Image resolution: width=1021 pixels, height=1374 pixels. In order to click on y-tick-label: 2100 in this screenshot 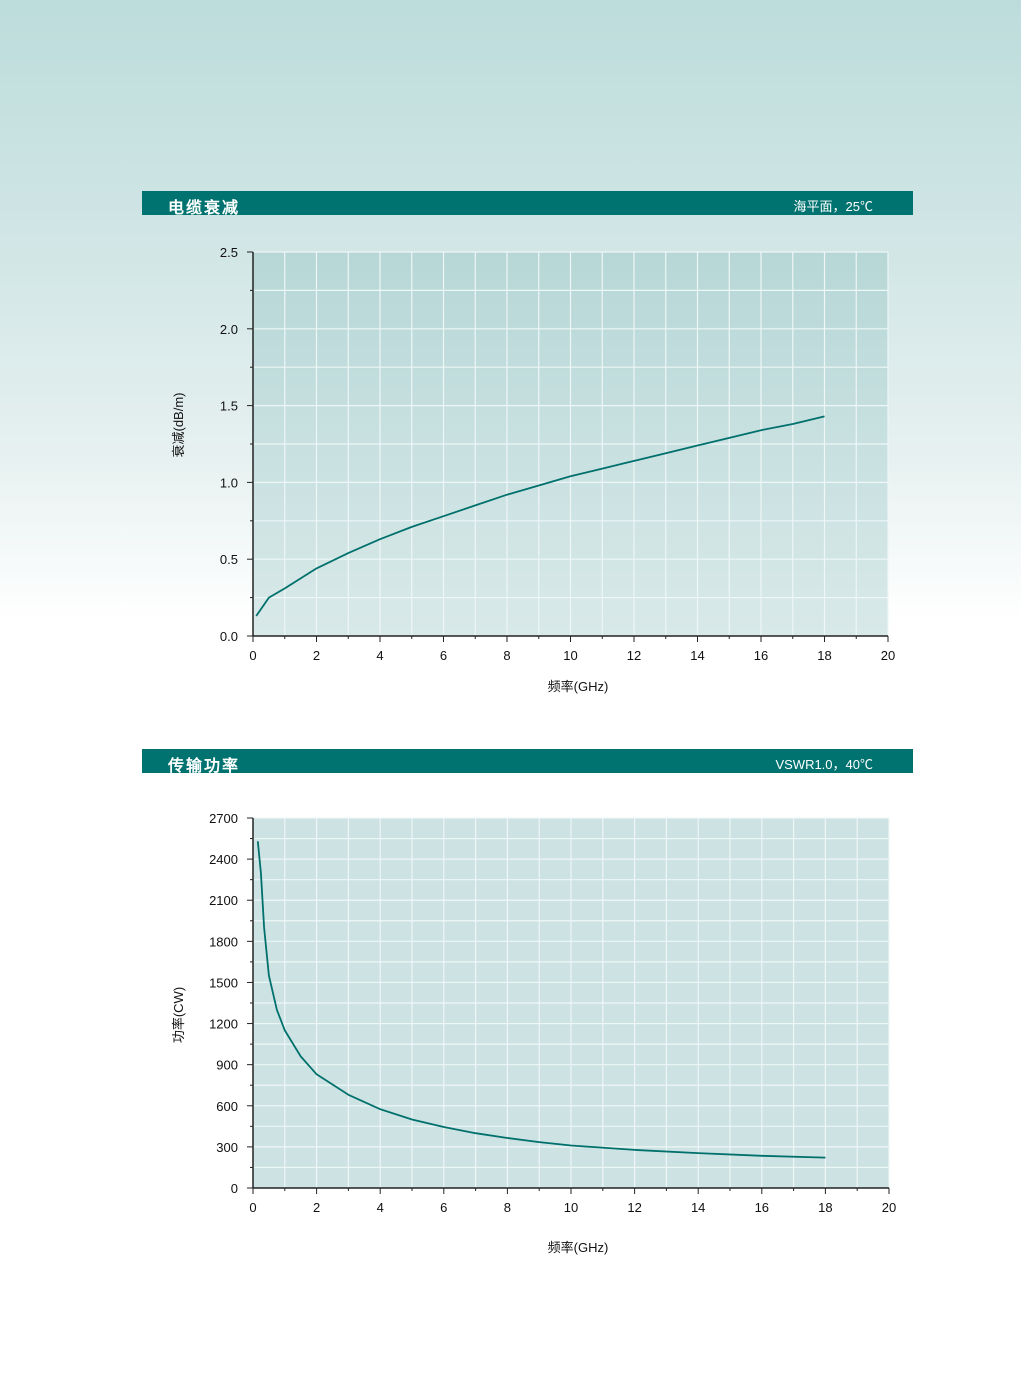, I will do `click(223, 900)`.